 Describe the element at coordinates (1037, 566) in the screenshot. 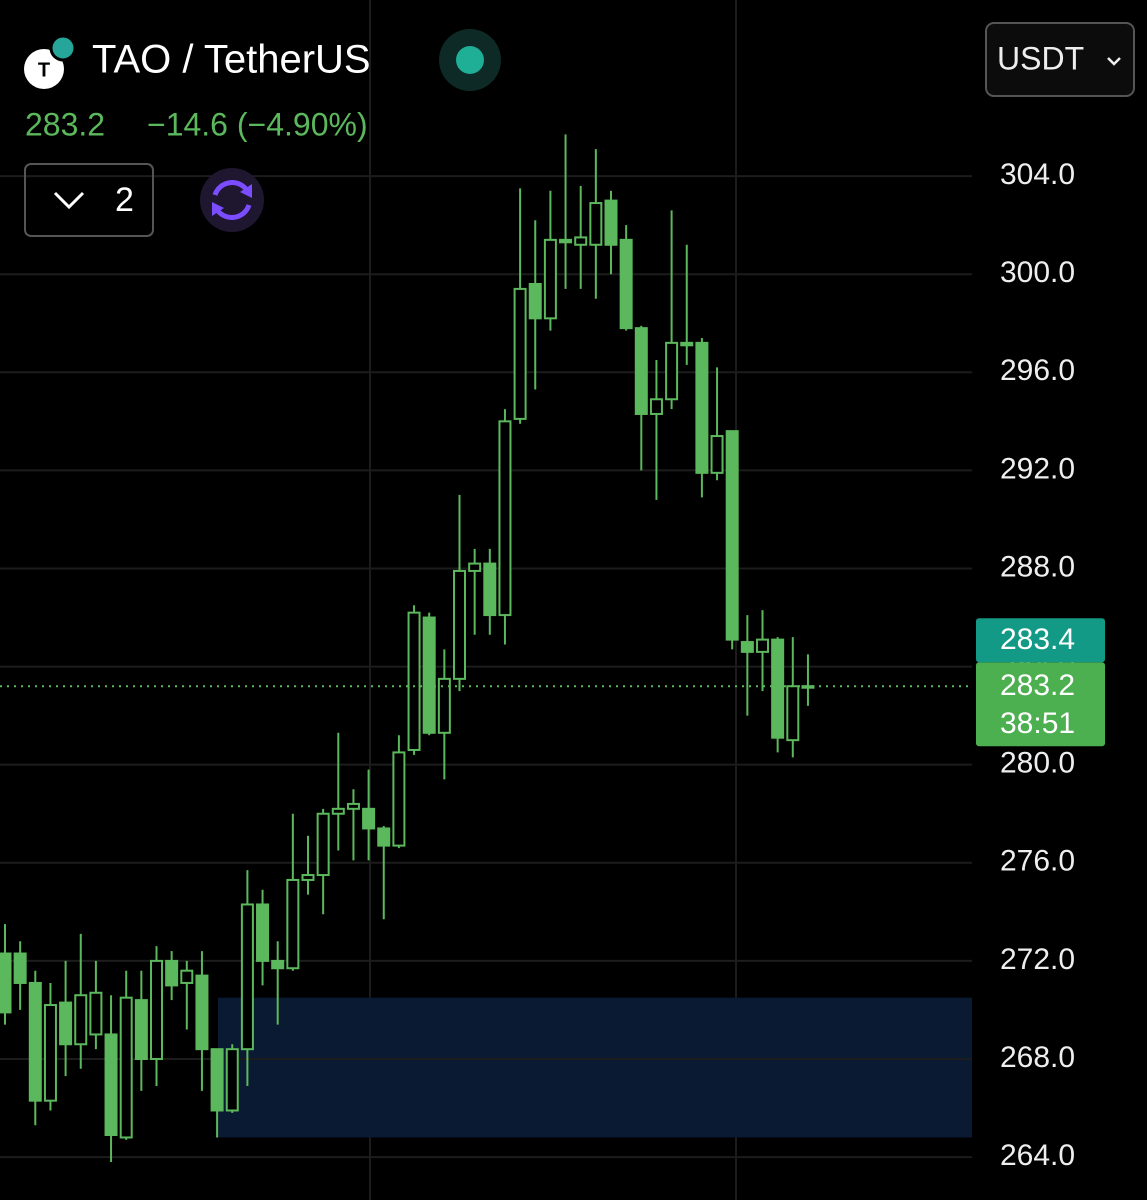

I see `y-tick-label: 288.0` at that location.